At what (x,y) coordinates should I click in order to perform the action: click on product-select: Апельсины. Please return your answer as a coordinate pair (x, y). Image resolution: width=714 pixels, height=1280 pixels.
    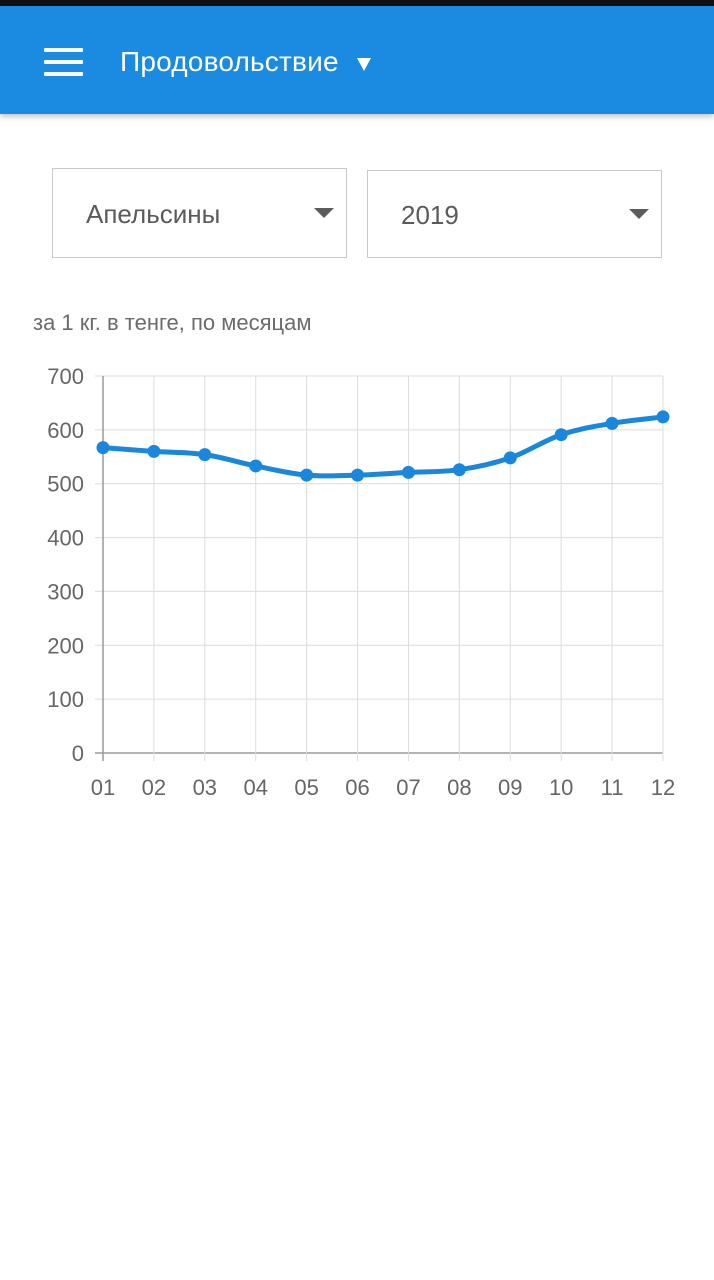
    Looking at the image, I should click on (199, 213).